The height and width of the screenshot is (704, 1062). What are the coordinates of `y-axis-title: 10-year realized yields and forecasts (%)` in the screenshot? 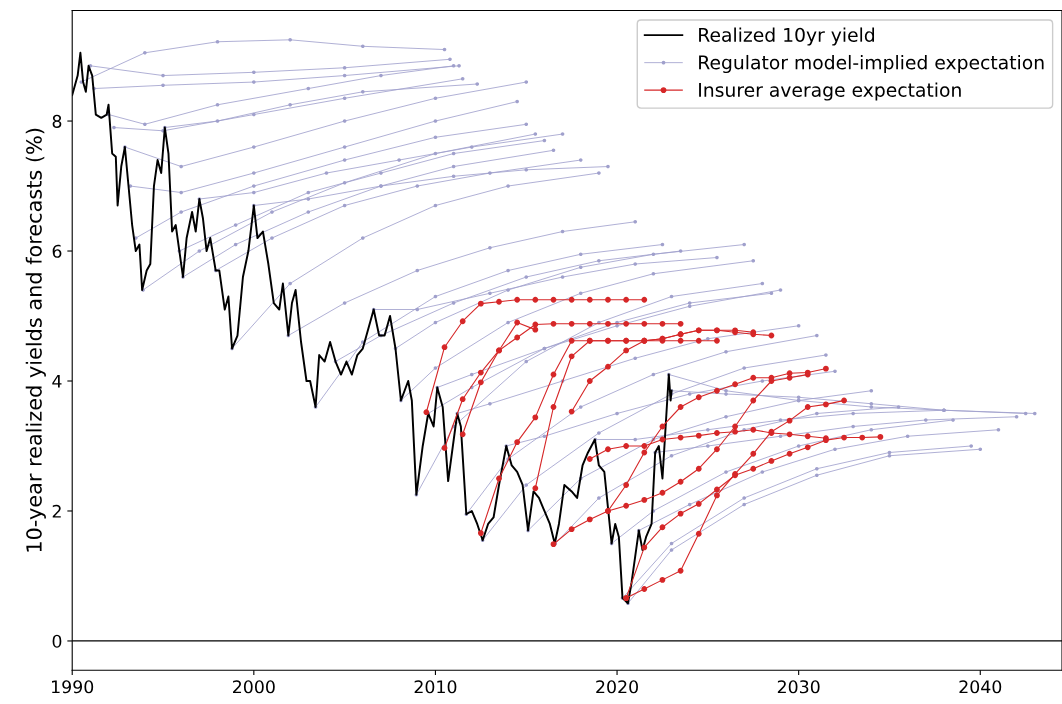 It's located at (35, 340).